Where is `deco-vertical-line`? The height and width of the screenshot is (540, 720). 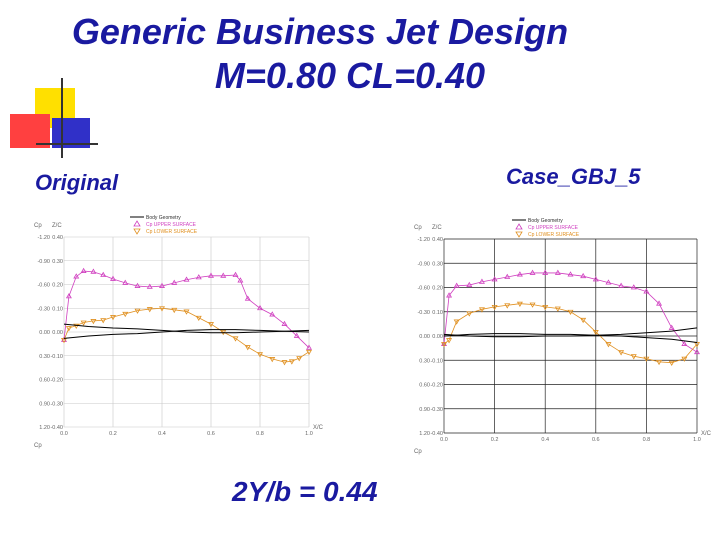 deco-vertical-line is located at coordinates (62, 118).